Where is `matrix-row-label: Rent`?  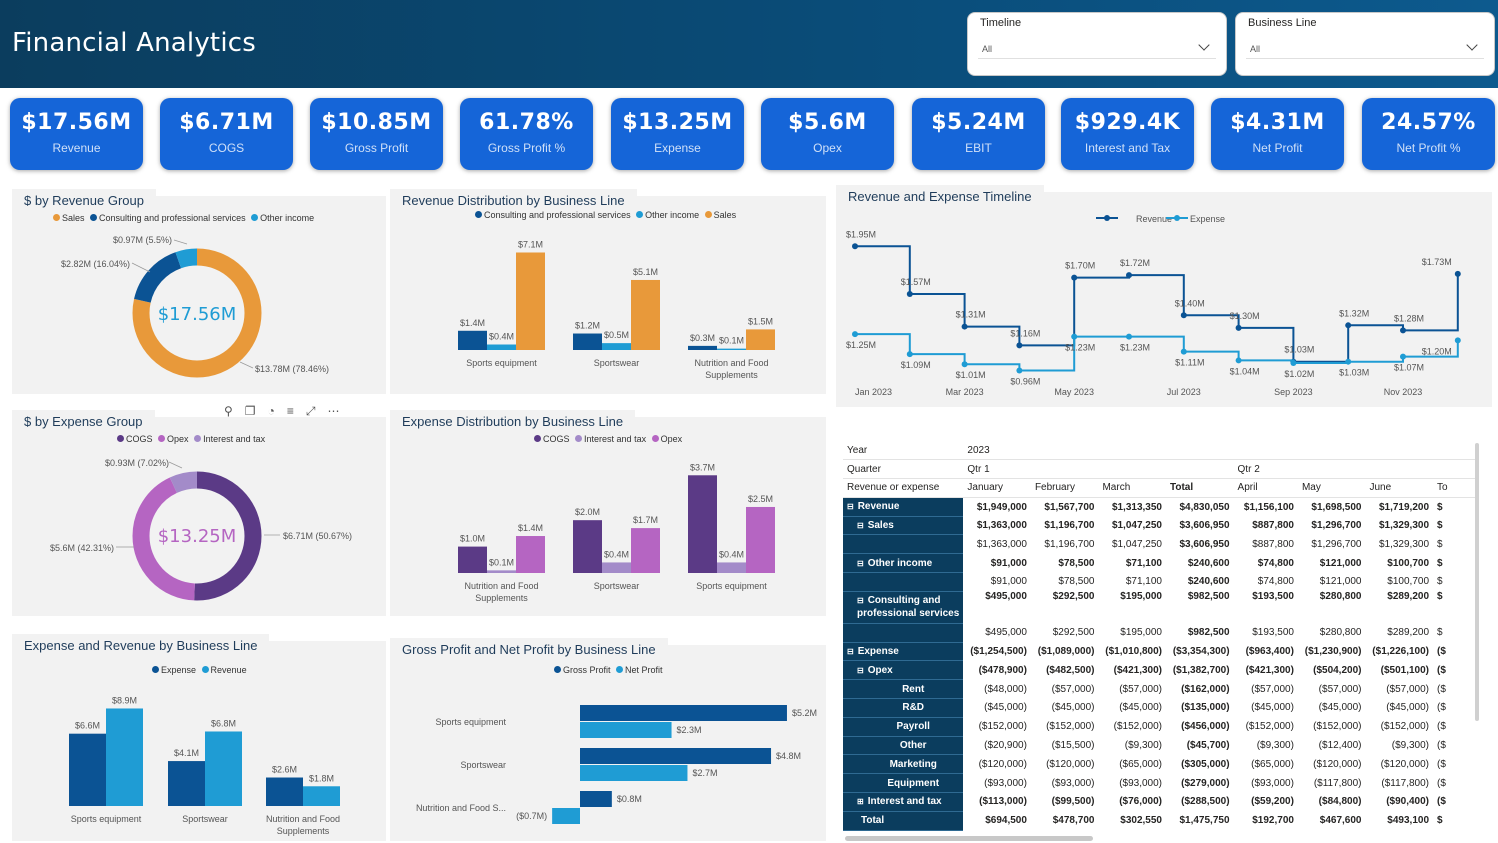
matrix-row-label: Rent is located at coordinates (903, 689).